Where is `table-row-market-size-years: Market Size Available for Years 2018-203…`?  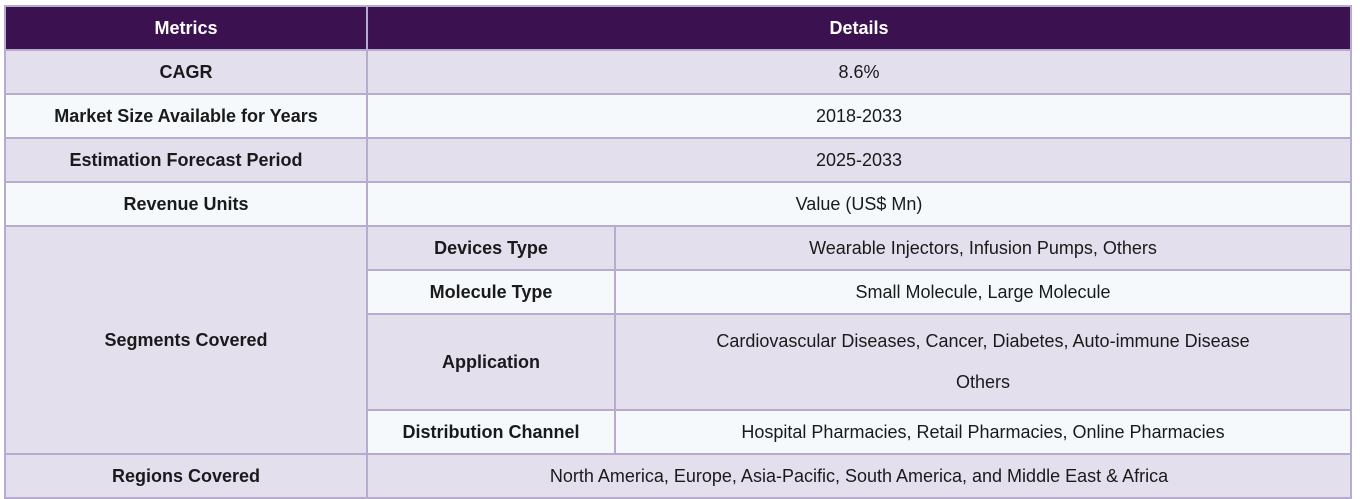 table-row-market-size-years: Market Size Available for Years 2018-203… is located at coordinates (678, 116).